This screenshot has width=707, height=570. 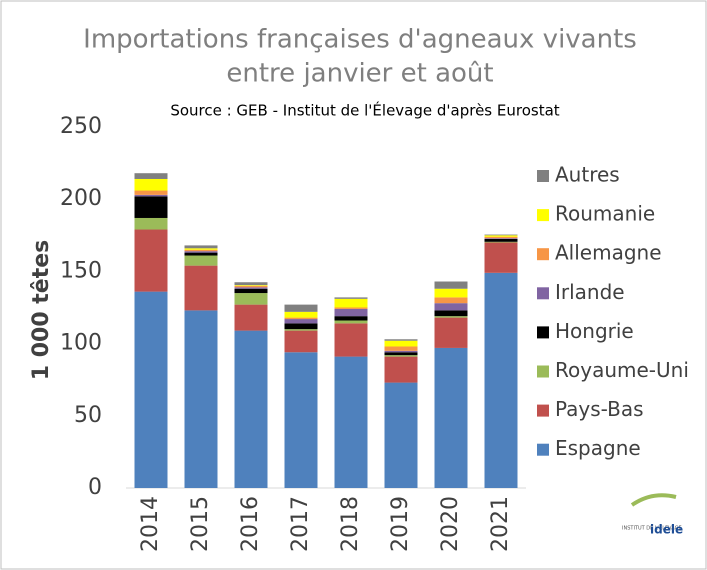 What do you see at coordinates (608, 253) in the screenshot?
I see `legend-label: Allemagne` at bounding box center [608, 253].